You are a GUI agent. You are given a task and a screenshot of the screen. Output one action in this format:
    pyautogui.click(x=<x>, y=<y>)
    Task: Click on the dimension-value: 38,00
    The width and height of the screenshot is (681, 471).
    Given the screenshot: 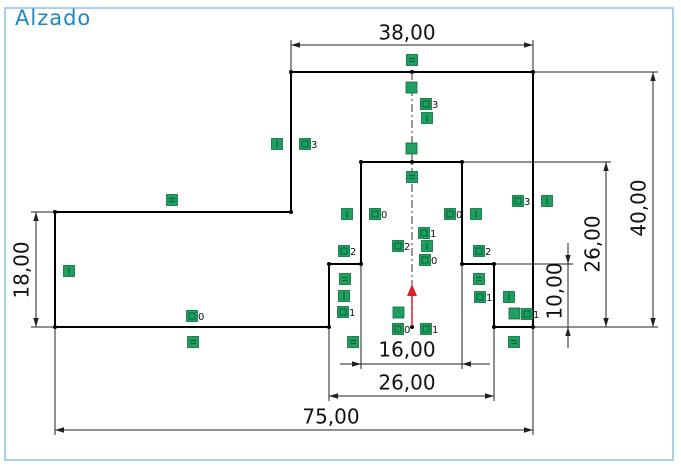 What is the action you would take?
    pyautogui.click(x=406, y=33)
    